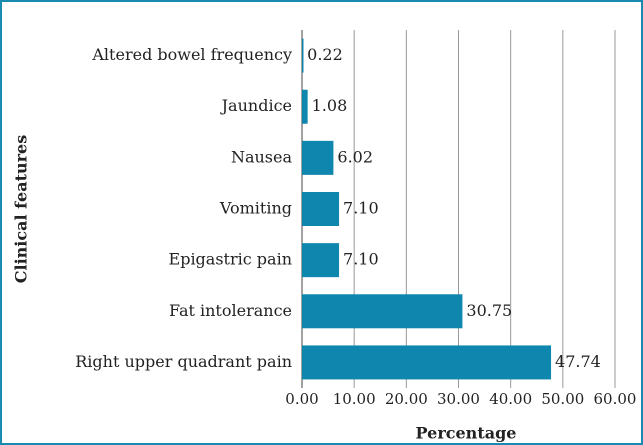 The width and height of the screenshot is (643, 445). I want to click on x-tick-label: 30.00, so click(458, 399).